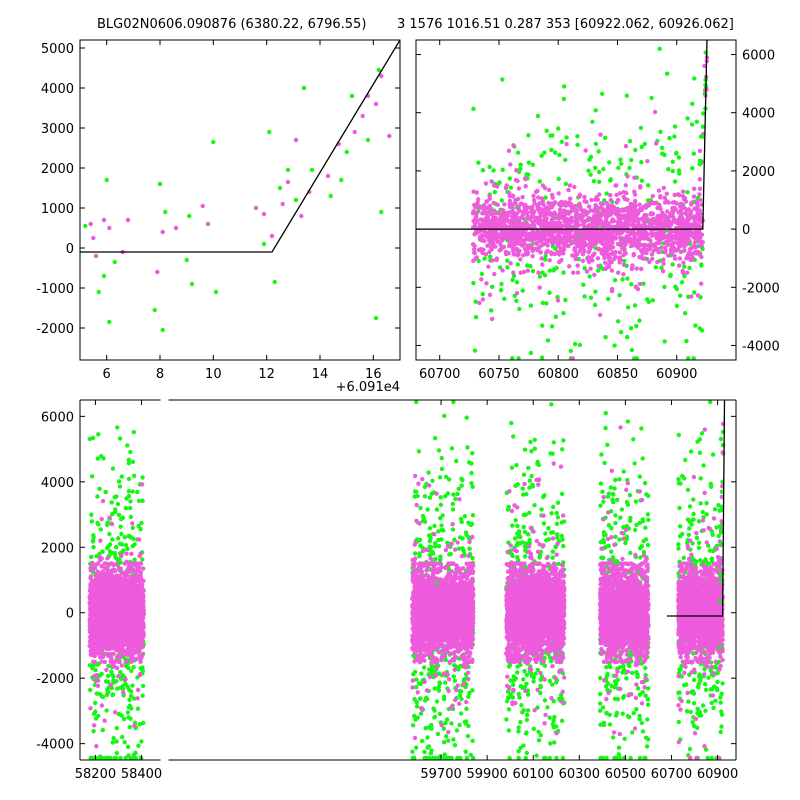 The image size is (800, 800). I want to click on plot-area, so click(563, 200).